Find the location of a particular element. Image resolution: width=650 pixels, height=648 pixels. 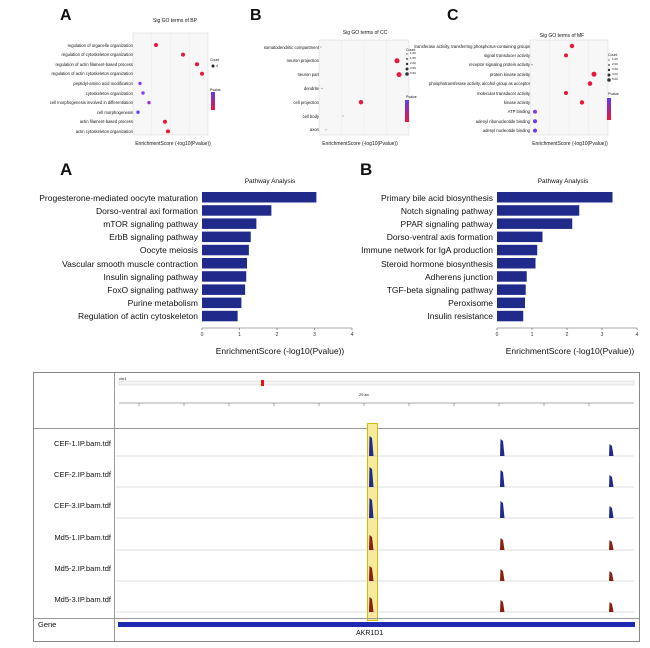

go-term-label: molecular transducer activity is located at coordinates (503, 93).